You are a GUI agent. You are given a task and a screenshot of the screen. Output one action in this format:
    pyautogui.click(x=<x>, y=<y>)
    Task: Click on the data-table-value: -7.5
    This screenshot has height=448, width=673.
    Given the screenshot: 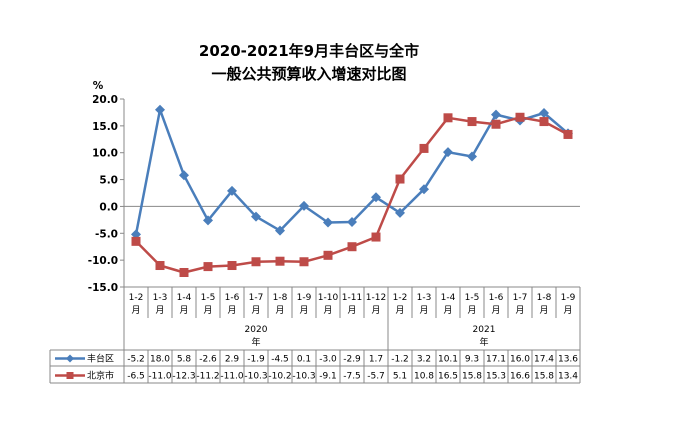 What is the action you would take?
    pyautogui.click(x=352, y=377)
    